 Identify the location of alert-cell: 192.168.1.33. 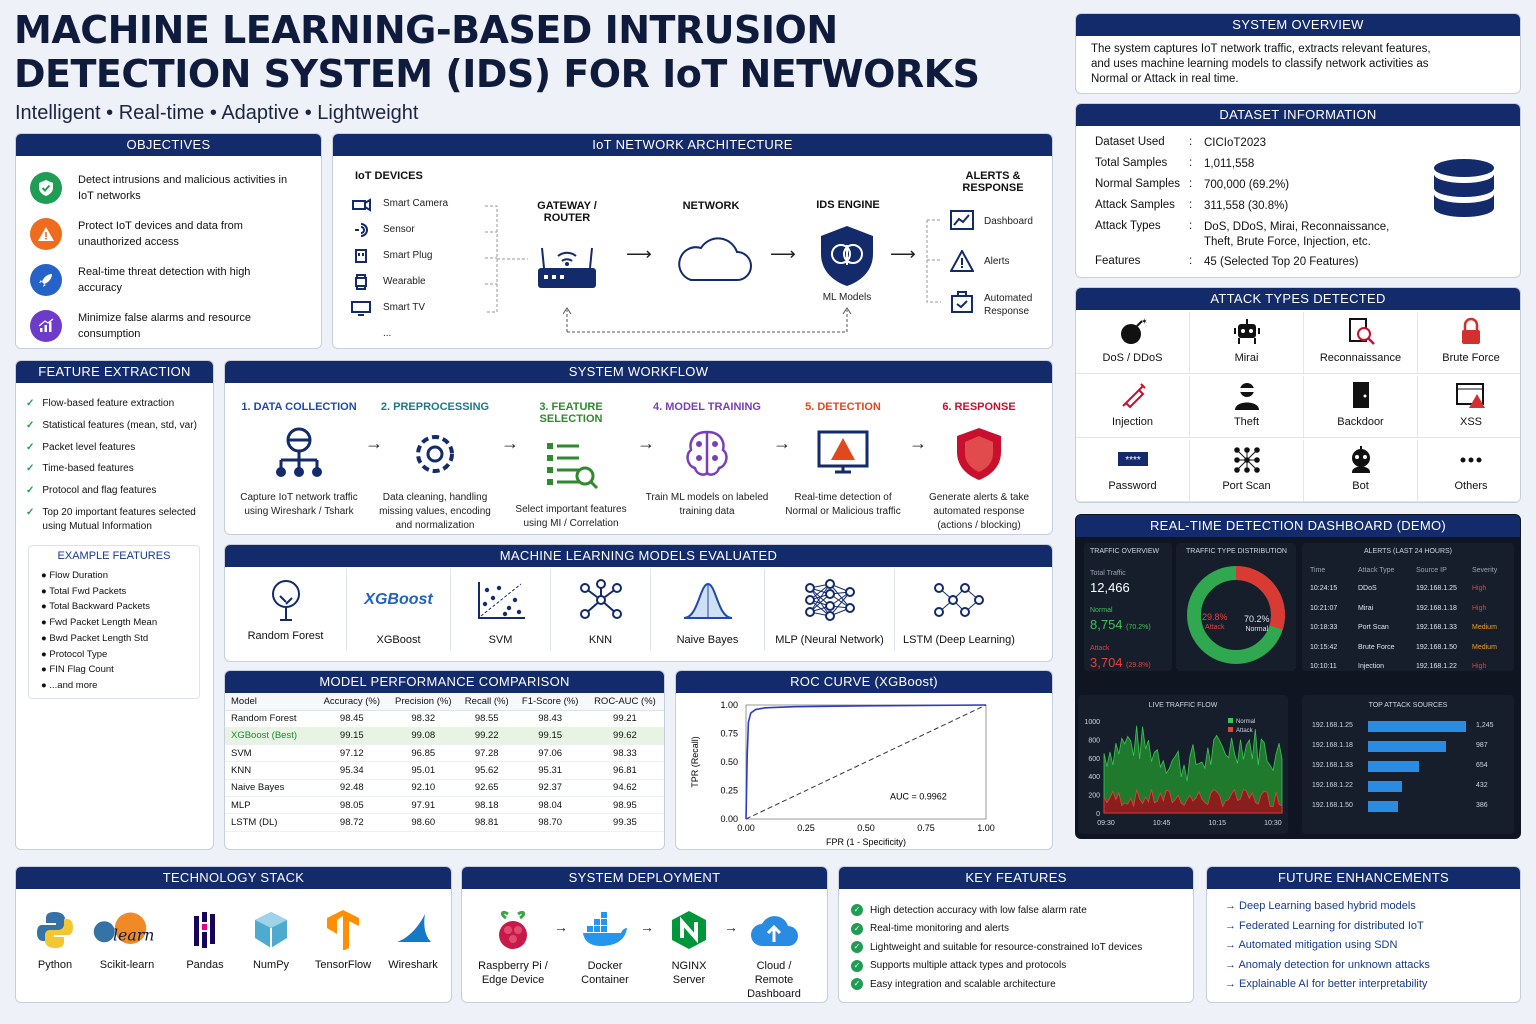
(1436, 627).